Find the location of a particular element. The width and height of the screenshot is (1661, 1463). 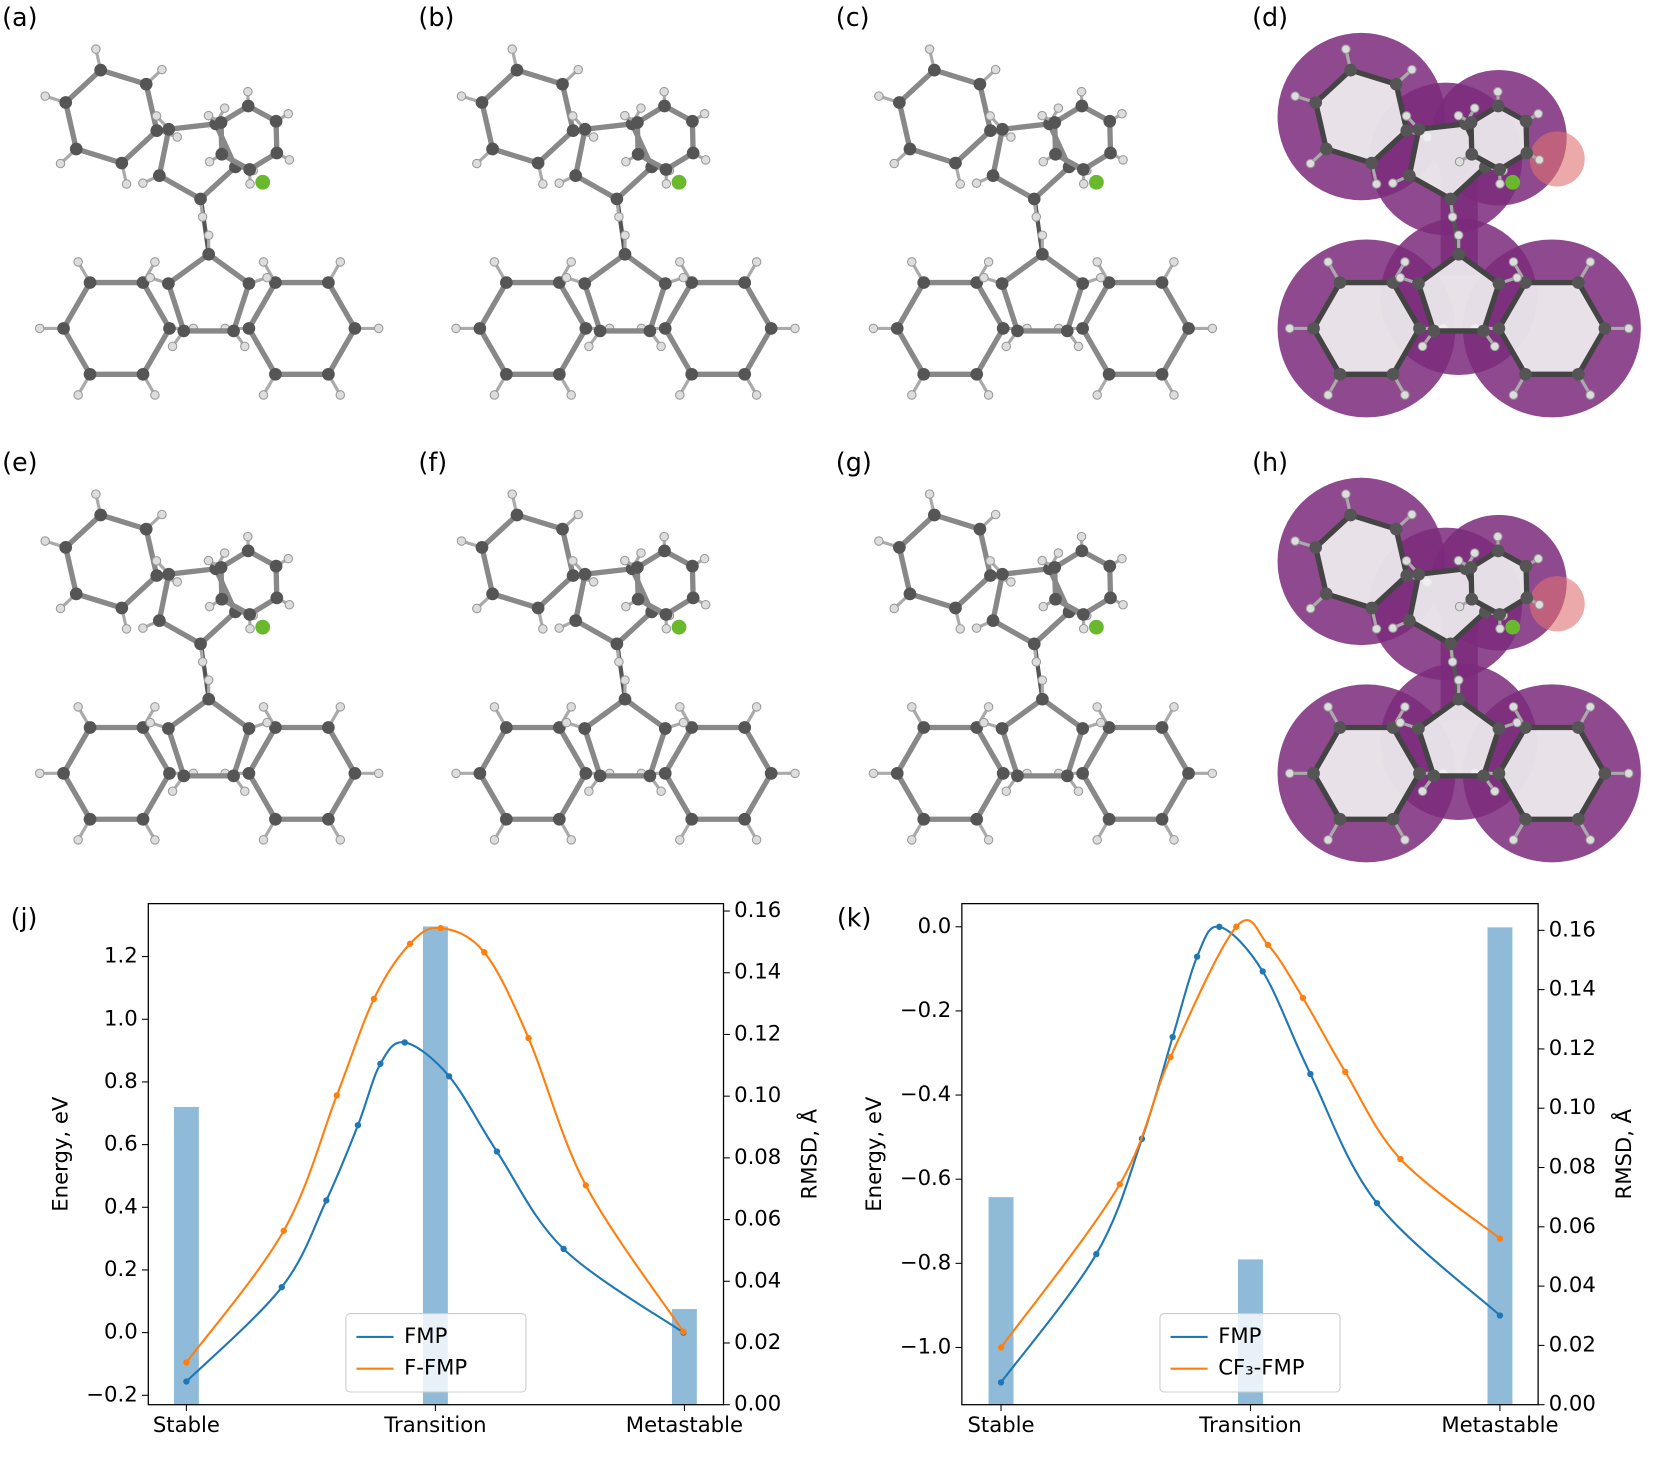

y-tick-label: 0.0 is located at coordinates (121, 1331).